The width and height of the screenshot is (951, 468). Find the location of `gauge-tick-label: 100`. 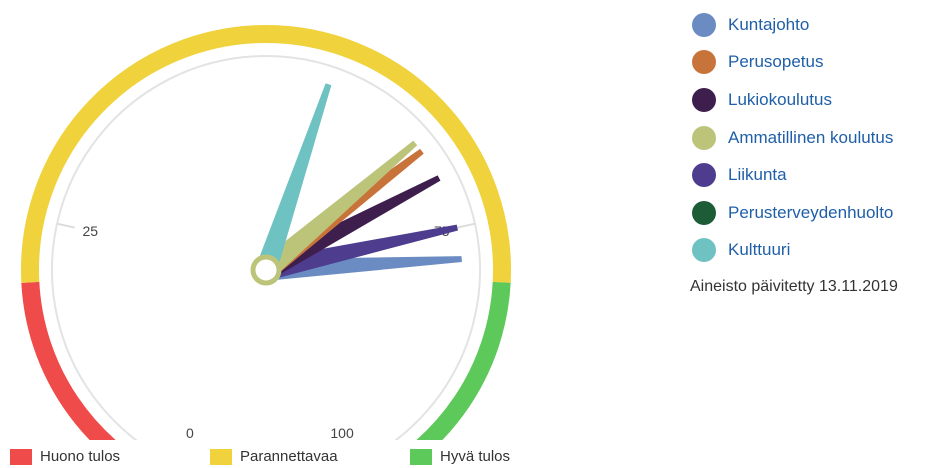

gauge-tick-label: 100 is located at coordinates (342, 432).